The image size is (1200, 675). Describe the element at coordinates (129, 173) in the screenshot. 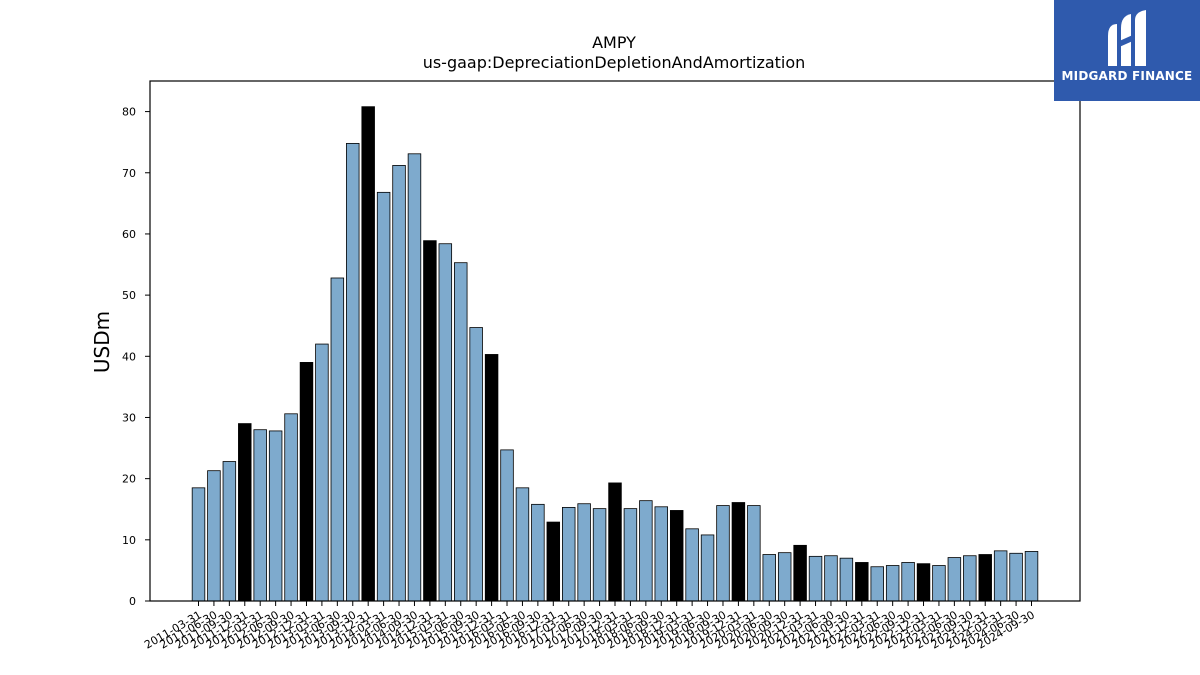

I see `y-tick-label: 70` at that location.